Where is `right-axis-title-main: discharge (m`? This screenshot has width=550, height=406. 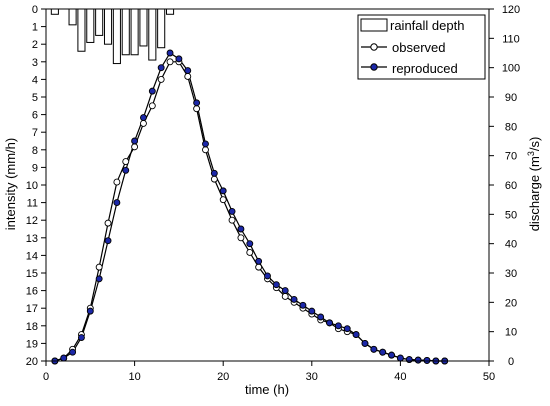 right-axis-title-main: discharge (m is located at coordinates (534, 193).